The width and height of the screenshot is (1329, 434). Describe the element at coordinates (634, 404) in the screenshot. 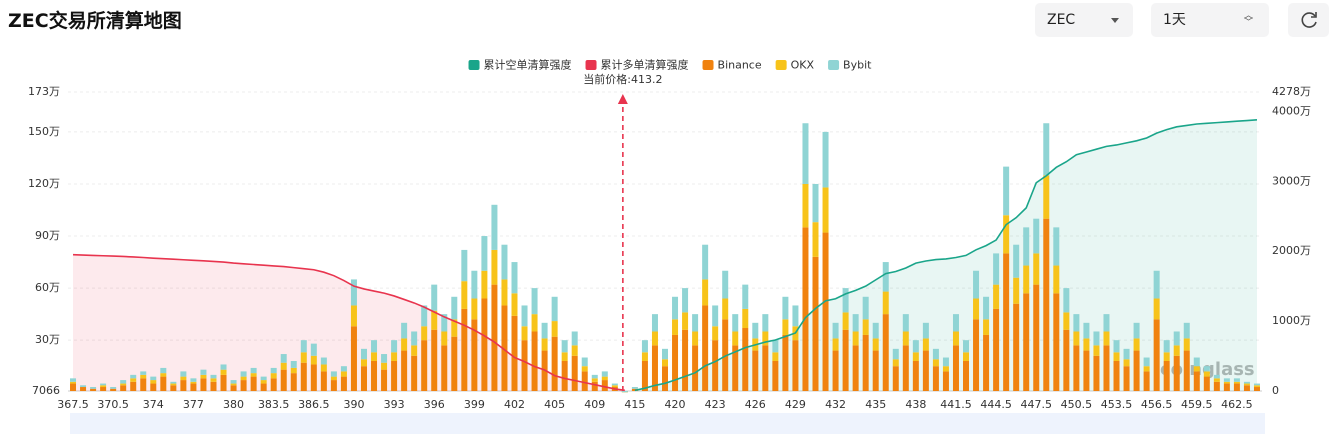

I see `x-tick-label: 415` at that location.